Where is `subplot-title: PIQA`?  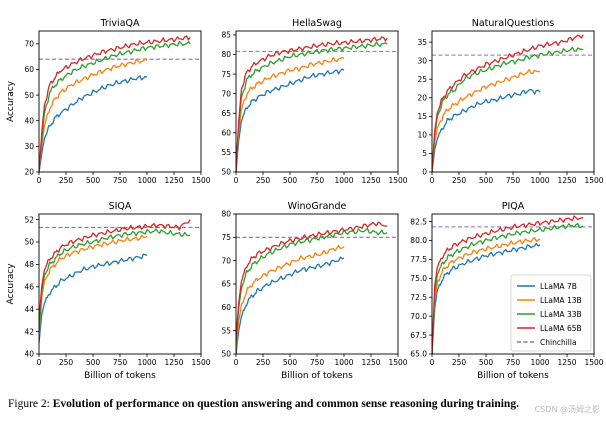
subplot-title: PIQA is located at coordinates (513, 206).